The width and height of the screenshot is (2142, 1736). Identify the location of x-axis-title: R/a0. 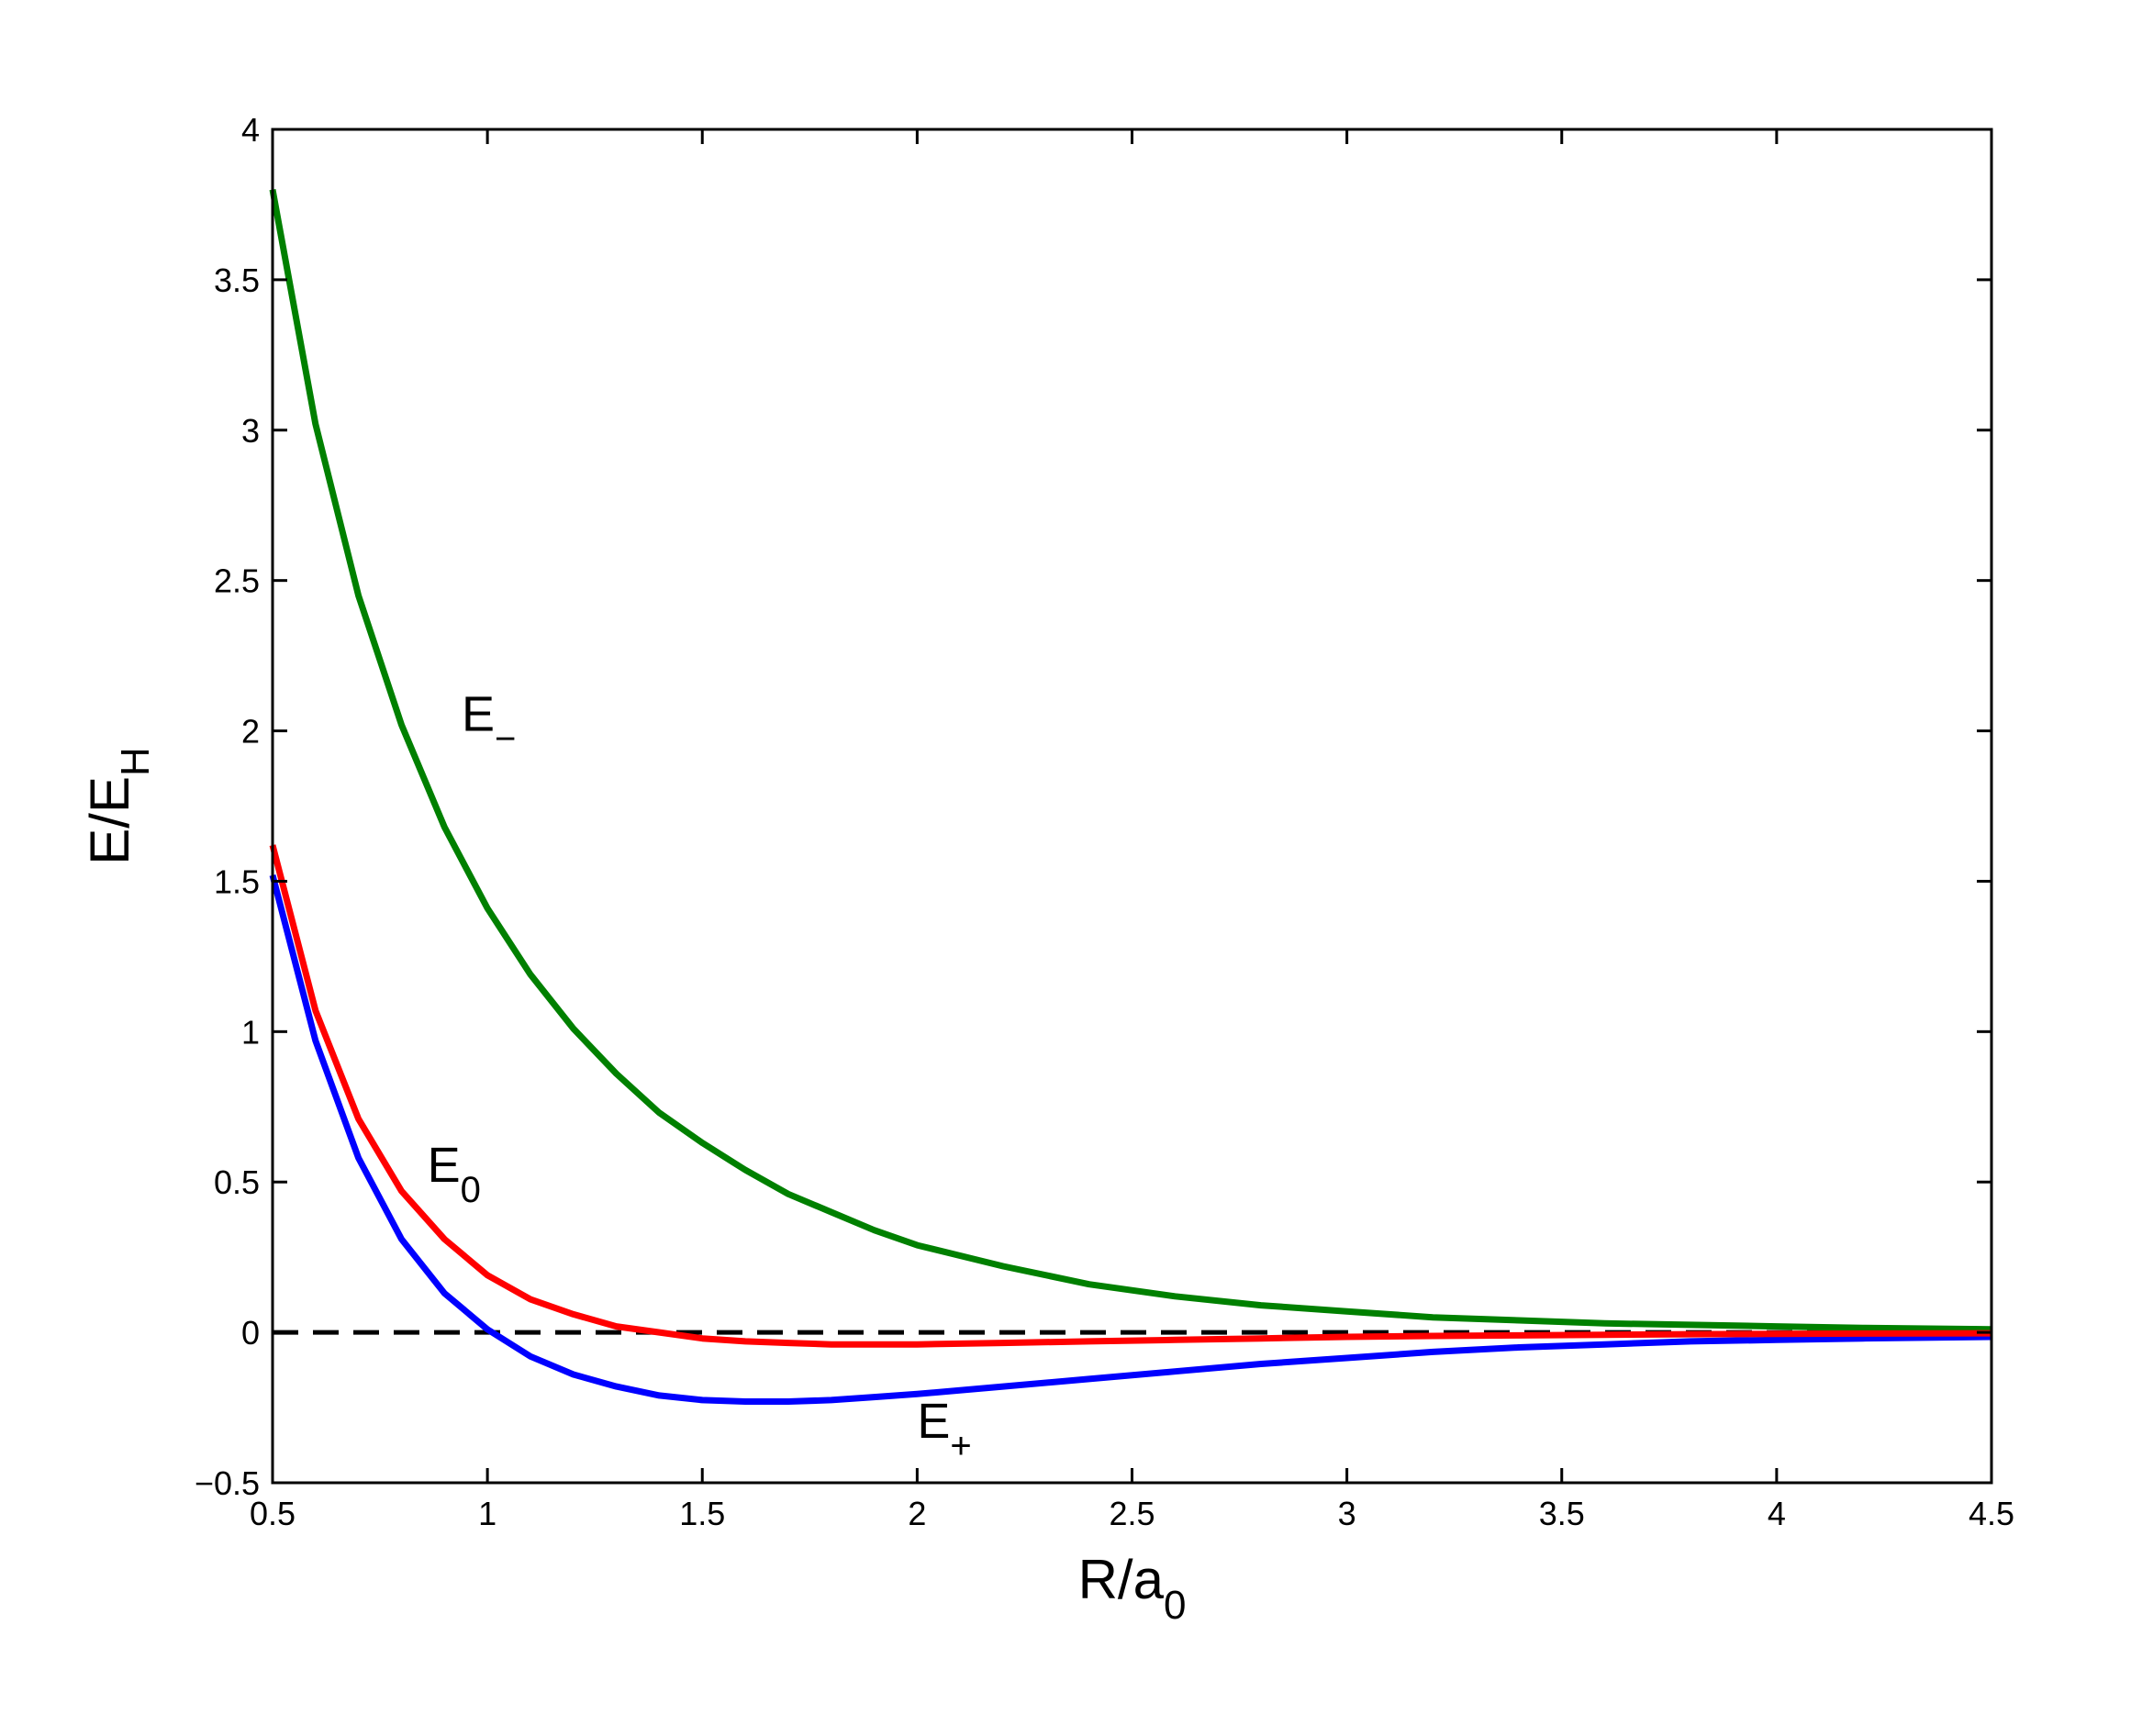
(1132, 1588).